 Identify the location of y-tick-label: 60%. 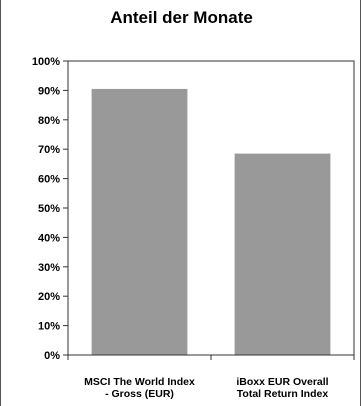
(49, 180).